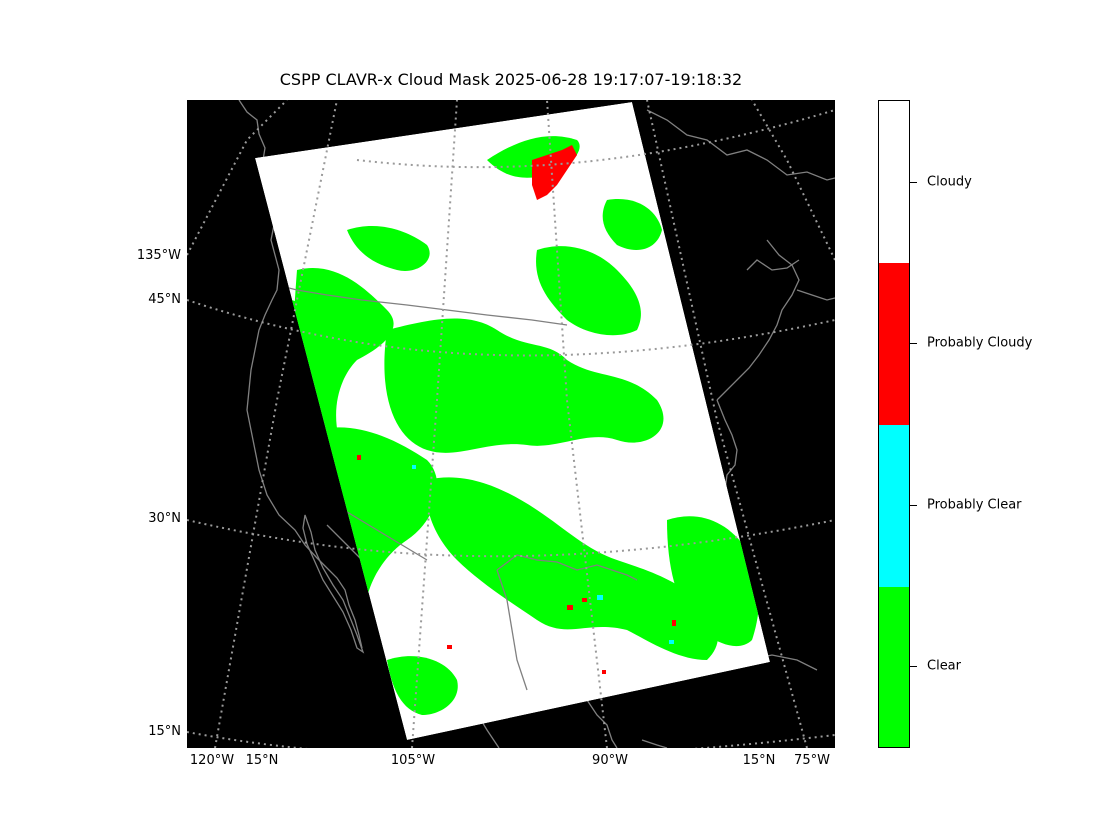 This screenshot has height=840, width=1120. I want to click on probably-clear-areas, so click(543, 554).